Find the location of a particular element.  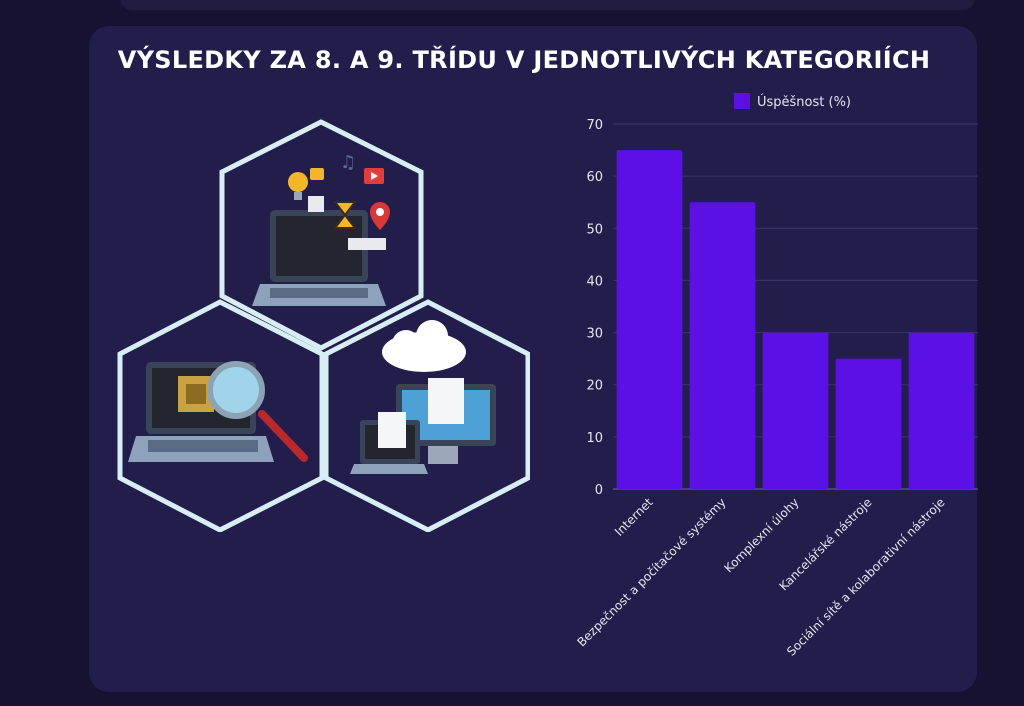

y-tick-label: 60 is located at coordinates (594, 177).